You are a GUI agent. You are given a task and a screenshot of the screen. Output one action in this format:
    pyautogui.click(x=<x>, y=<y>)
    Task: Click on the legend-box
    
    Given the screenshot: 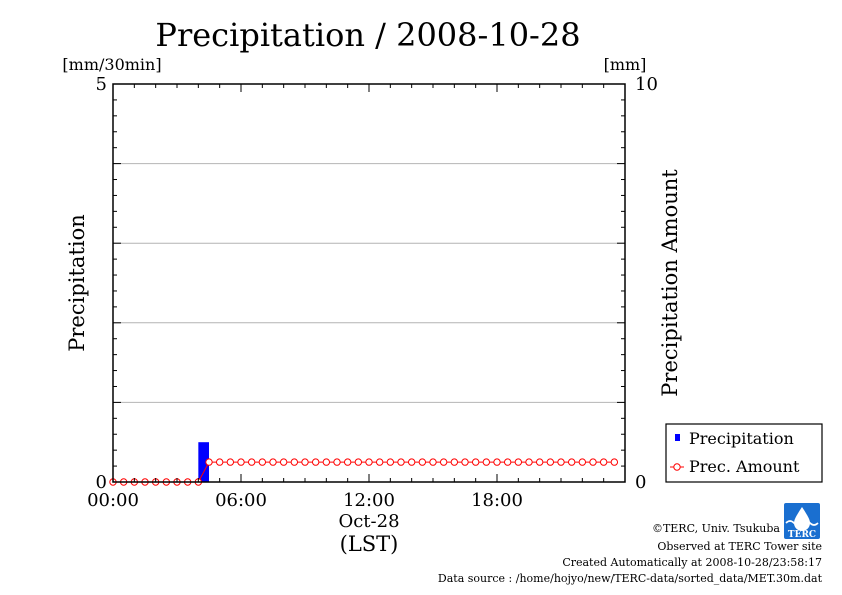 What is the action you would take?
    pyautogui.click(x=744, y=453)
    